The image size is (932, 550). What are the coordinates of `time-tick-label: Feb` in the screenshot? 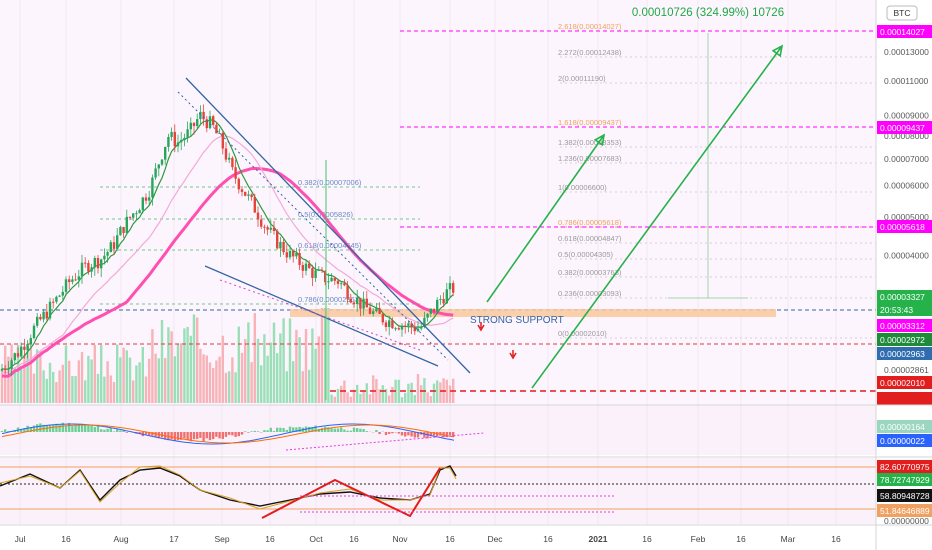 It's located at (698, 539).